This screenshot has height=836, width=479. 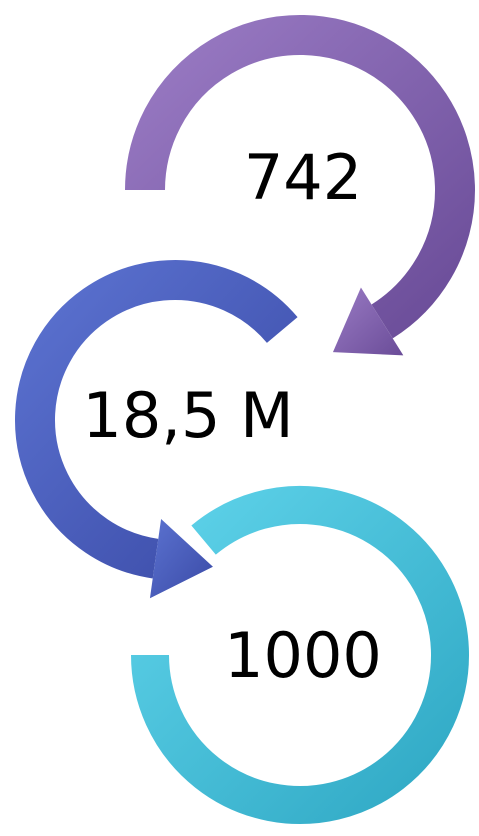 What do you see at coordinates (187, 415) in the screenshot?
I see `node-label: 18,5 M` at bounding box center [187, 415].